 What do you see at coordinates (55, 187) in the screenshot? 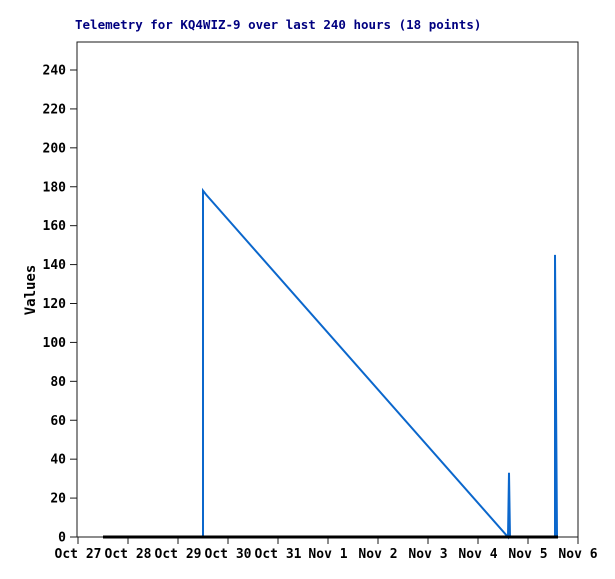
I see `y-tick-label: 180` at bounding box center [55, 187].